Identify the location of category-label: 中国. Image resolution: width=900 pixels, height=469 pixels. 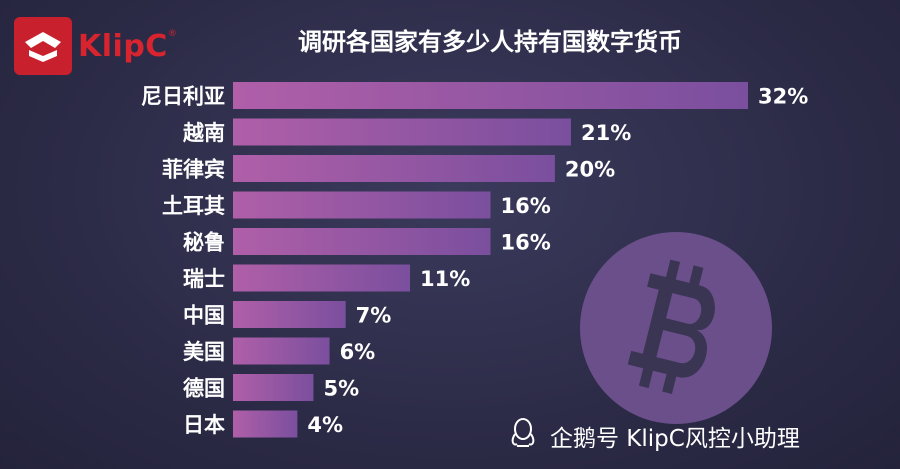
(204, 316).